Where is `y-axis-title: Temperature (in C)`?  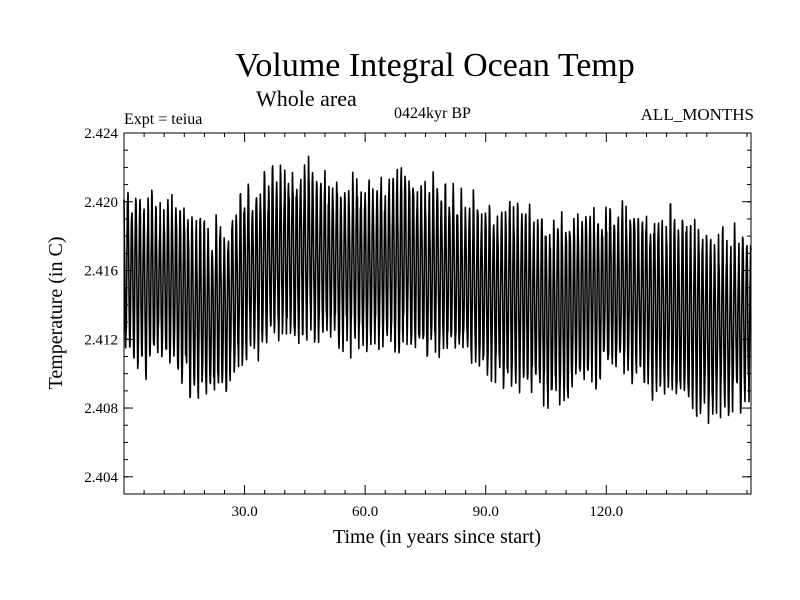 y-axis-title: Temperature (in C) is located at coordinates (56, 313).